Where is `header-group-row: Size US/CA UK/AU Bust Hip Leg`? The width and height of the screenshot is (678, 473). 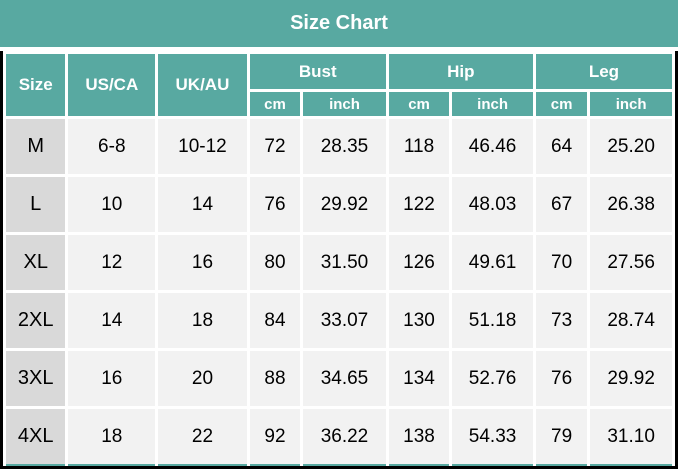
header-group-row: Size US/CA UK/AU Bust Hip Leg is located at coordinates (339, 85).